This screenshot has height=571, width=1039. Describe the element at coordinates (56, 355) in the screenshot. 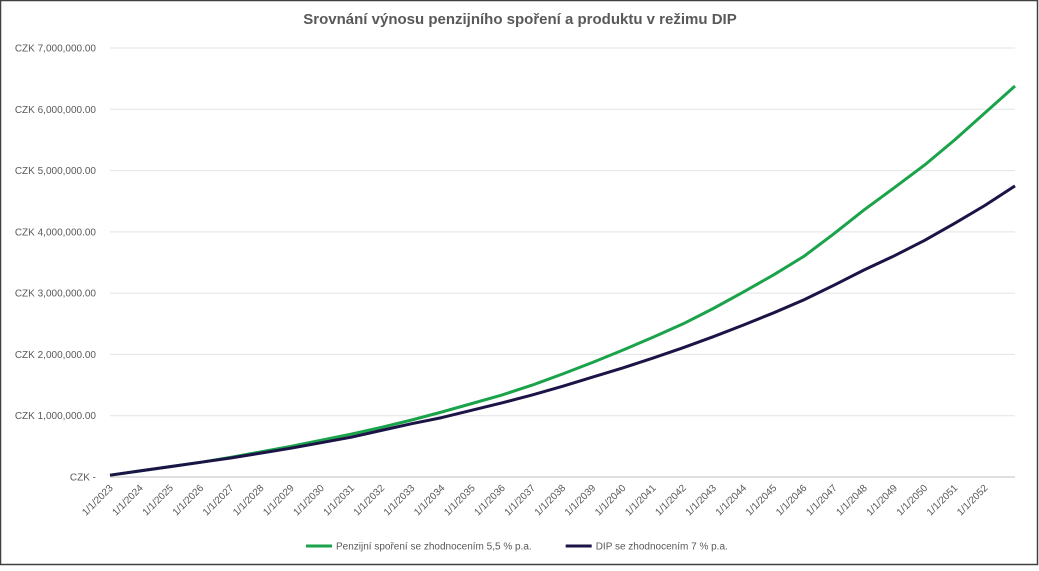

I see `y-tick-label: CZK 2,000,000.00` at that location.